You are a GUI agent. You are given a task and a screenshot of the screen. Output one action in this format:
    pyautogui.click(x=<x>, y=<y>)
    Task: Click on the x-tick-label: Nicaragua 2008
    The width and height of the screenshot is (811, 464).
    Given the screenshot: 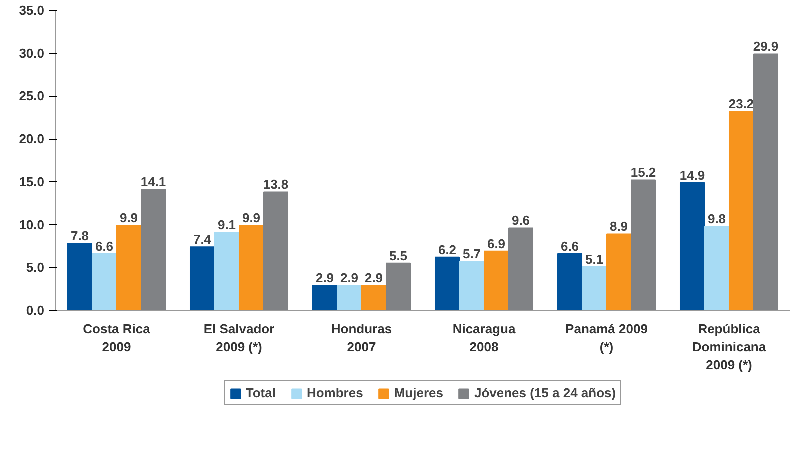 What is the action you would take?
    pyautogui.click(x=484, y=338)
    